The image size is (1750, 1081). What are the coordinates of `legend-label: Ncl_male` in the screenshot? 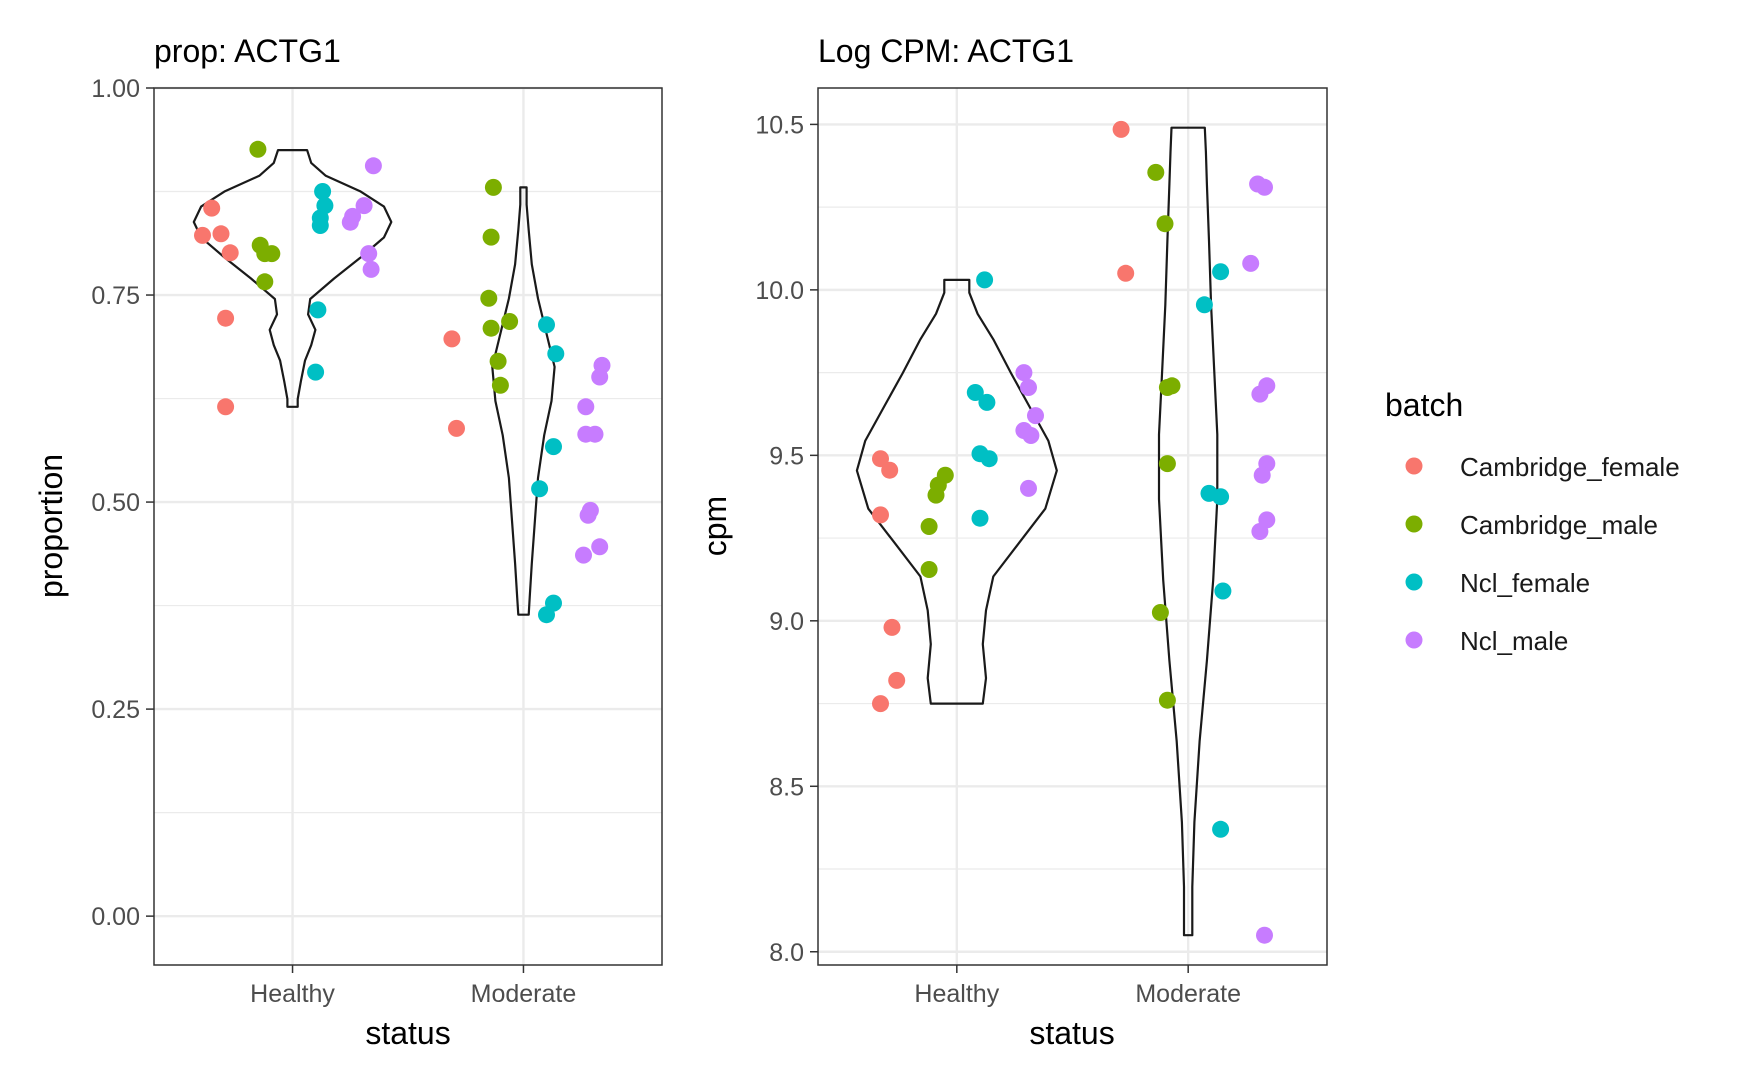 It's located at (1514, 641).